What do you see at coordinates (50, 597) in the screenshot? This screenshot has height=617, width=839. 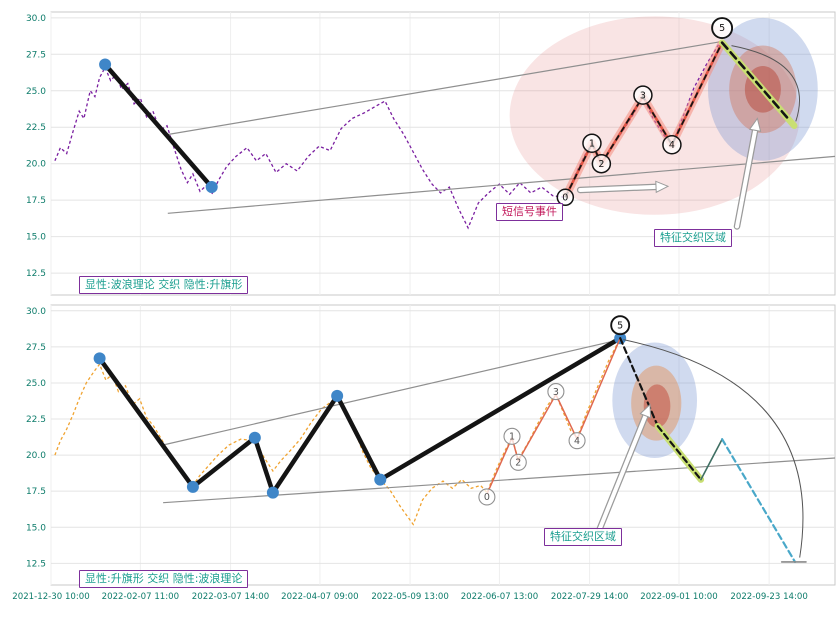 I see `x-tick-label: 2021-12-30 10:00` at bounding box center [50, 597].